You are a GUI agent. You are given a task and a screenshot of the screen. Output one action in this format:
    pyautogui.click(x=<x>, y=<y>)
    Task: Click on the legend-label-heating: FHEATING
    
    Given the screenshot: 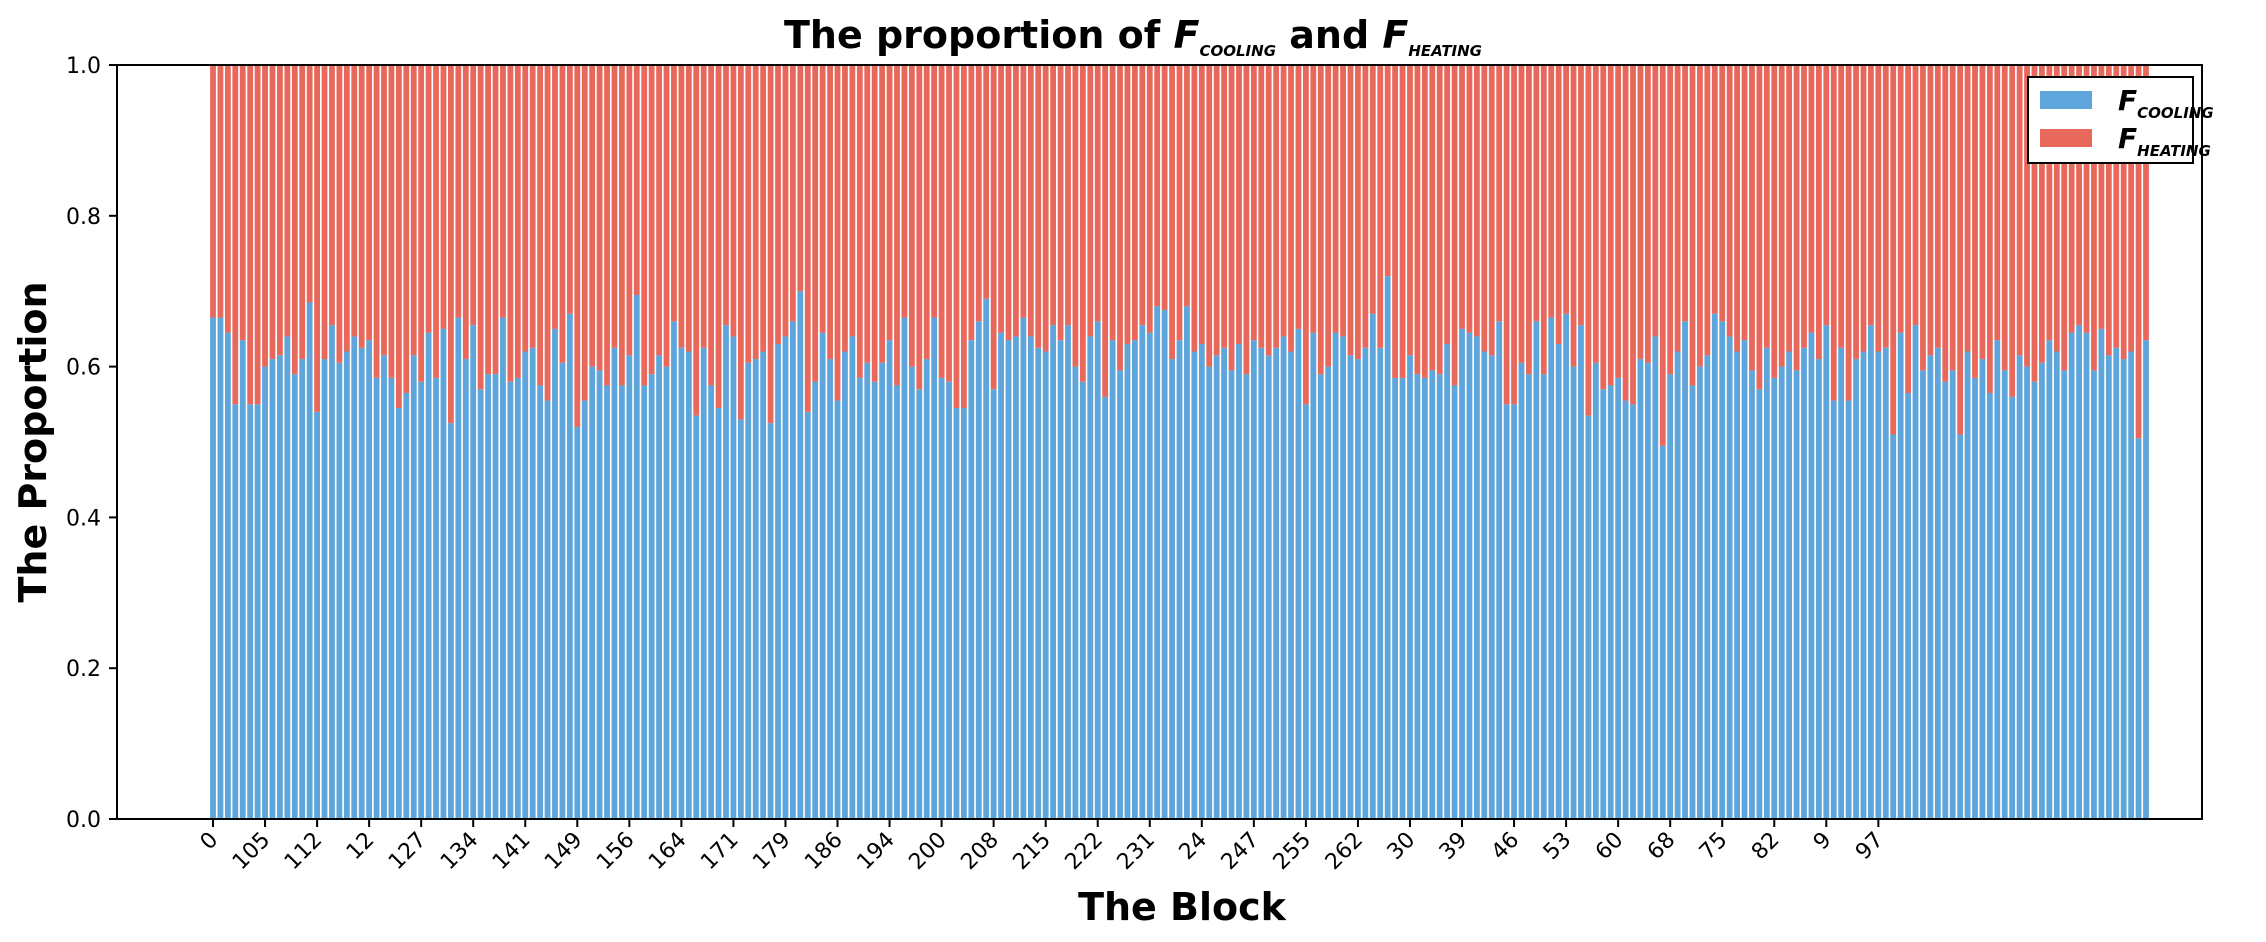 What is the action you would take?
    pyautogui.click(x=2164, y=141)
    